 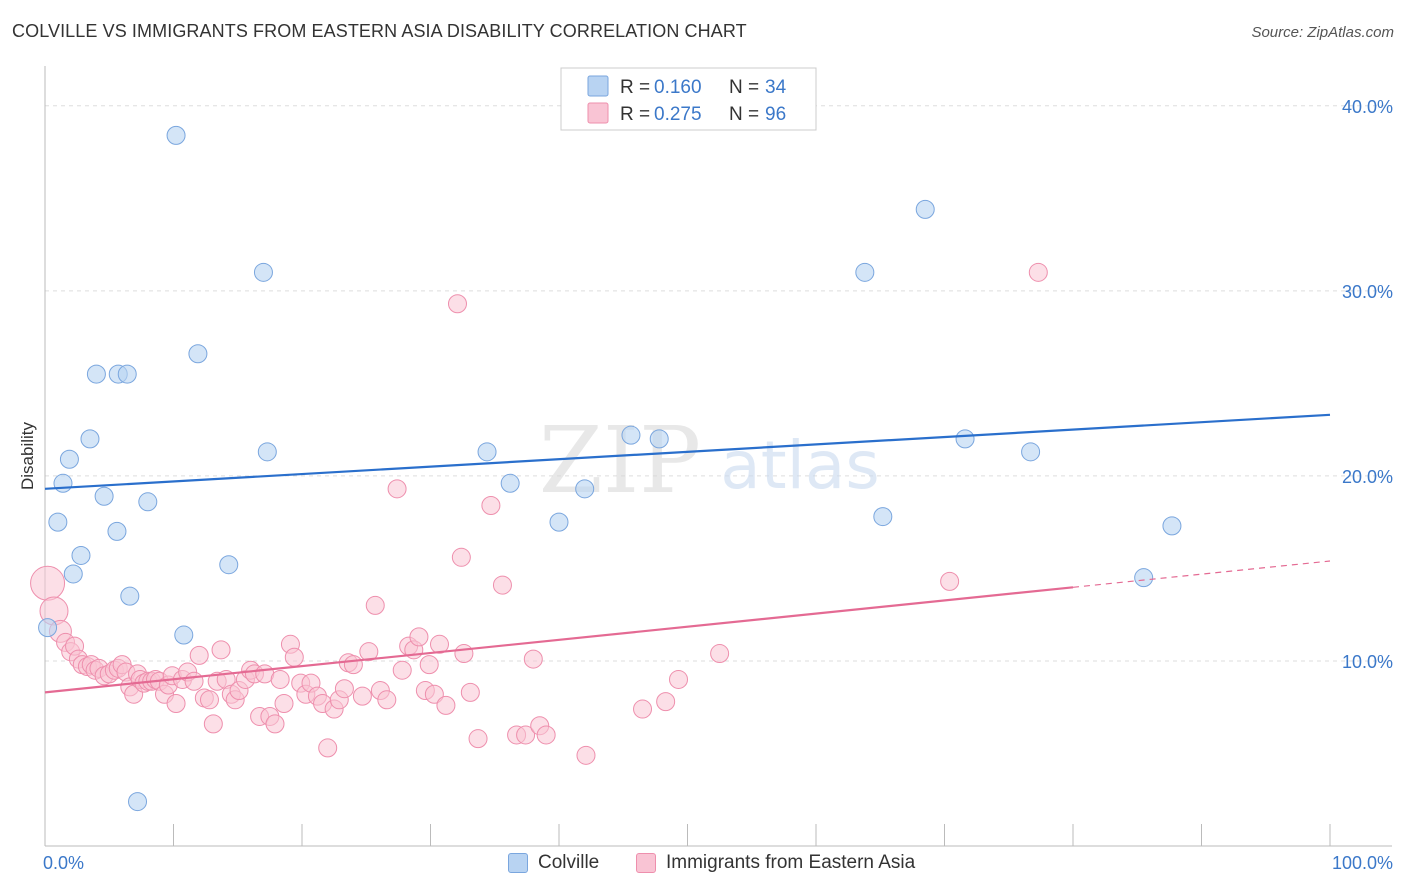 I want to click on legend-swatch-colville, so click(x=598, y=86).